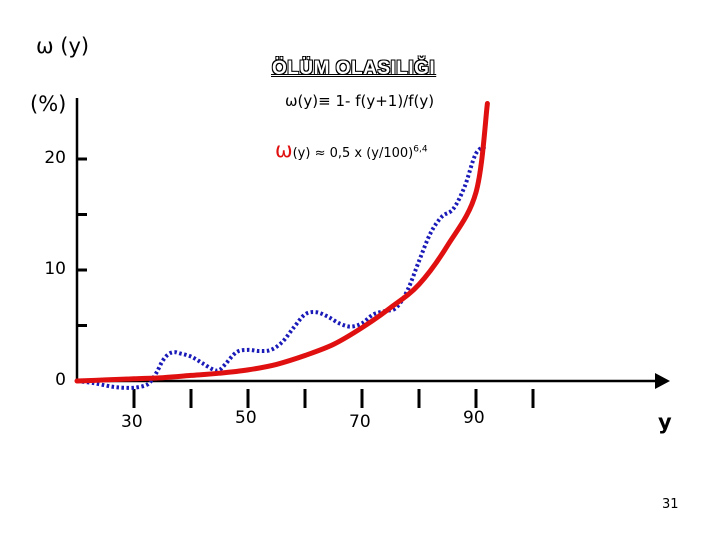 The width and height of the screenshot is (720, 540). Describe the element at coordinates (354, 68) in the screenshot. I see `chart-title: ÖLÜM OLASILIĞI` at that location.